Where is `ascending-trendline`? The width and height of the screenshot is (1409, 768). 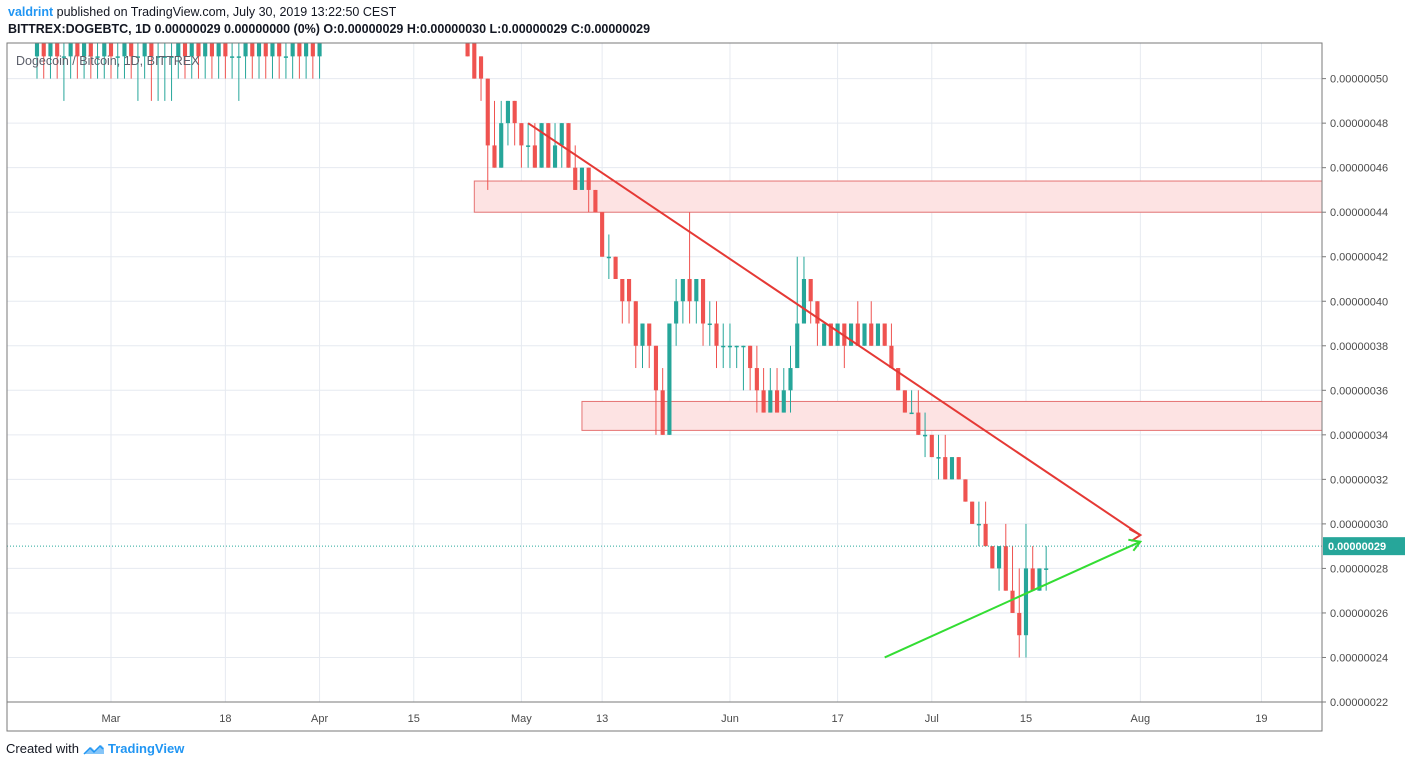 ascending-trendline is located at coordinates (1012, 599).